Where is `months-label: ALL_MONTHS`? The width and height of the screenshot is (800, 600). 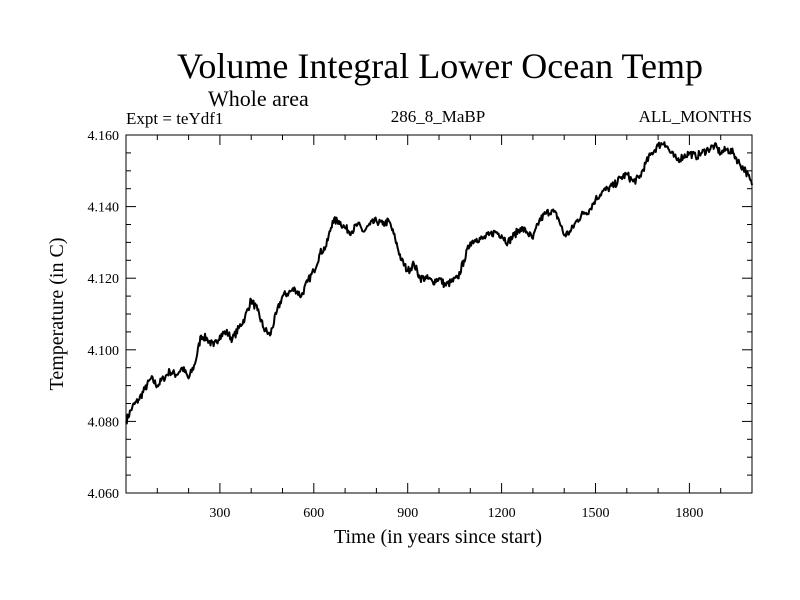
months-label: ALL_MONTHS is located at coordinates (695, 116).